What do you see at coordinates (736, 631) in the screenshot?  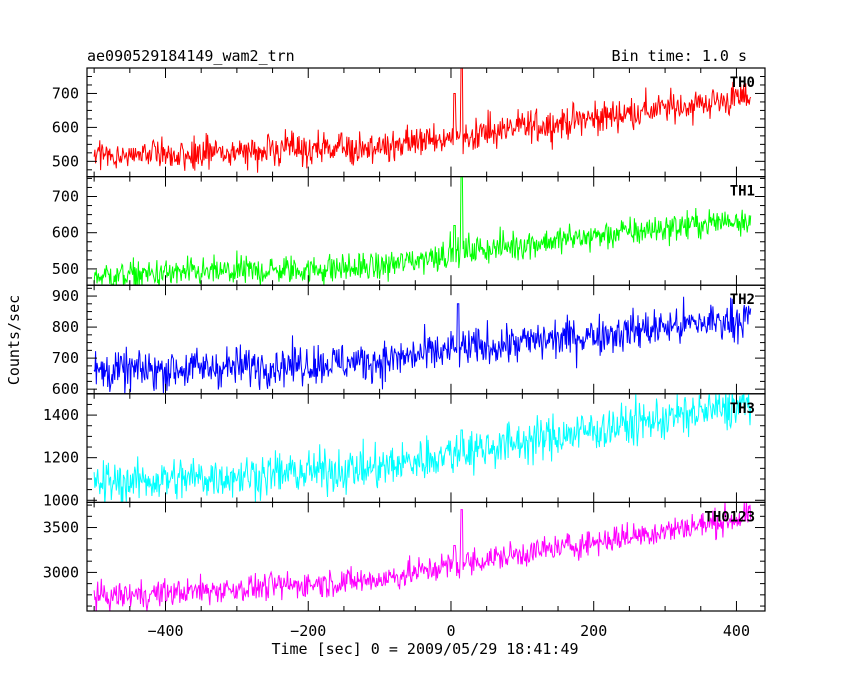 I see `x-tick-label: 400` at bounding box center [736, 631].